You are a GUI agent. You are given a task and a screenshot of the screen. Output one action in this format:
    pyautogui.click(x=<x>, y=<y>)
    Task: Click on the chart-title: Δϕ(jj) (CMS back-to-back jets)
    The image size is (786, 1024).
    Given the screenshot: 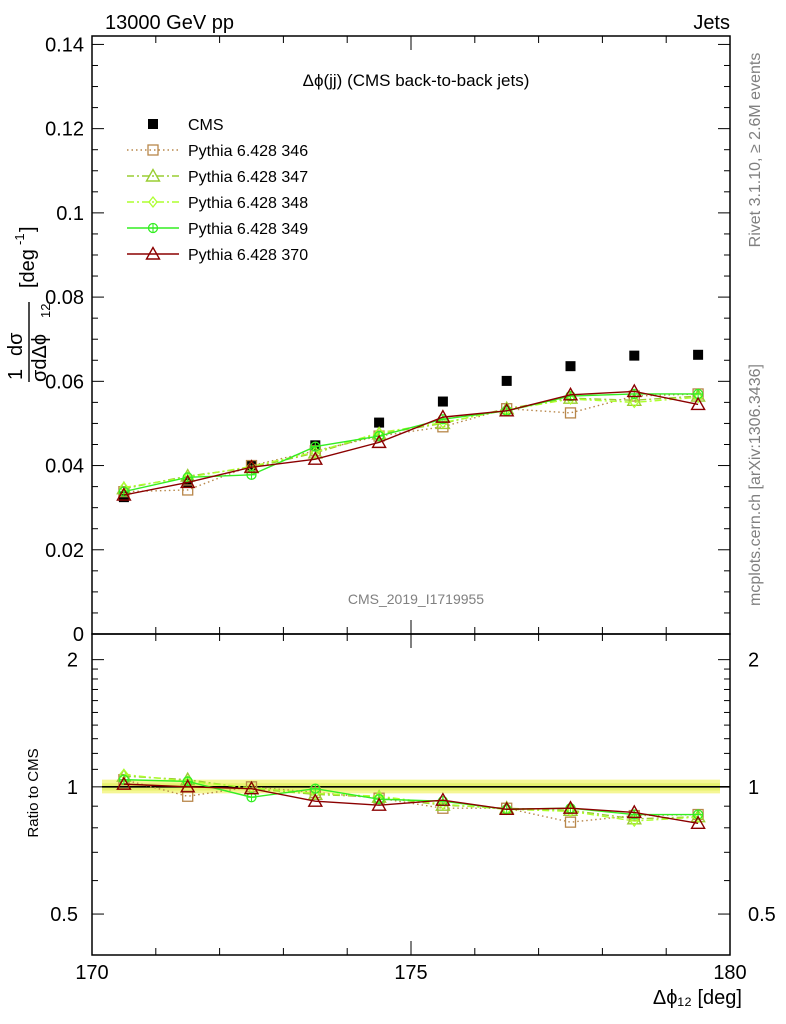 What is the action you would take?
    pyautogui.click(x=416, y=80)
    